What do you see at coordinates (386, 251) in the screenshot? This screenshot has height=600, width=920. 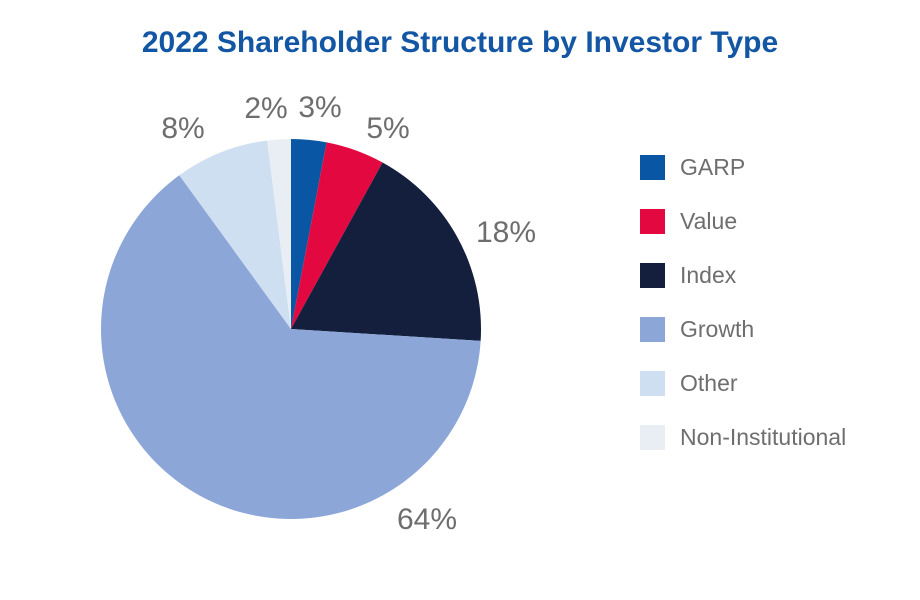 I see `pie-slice-index` at bounding box center [386, 251].